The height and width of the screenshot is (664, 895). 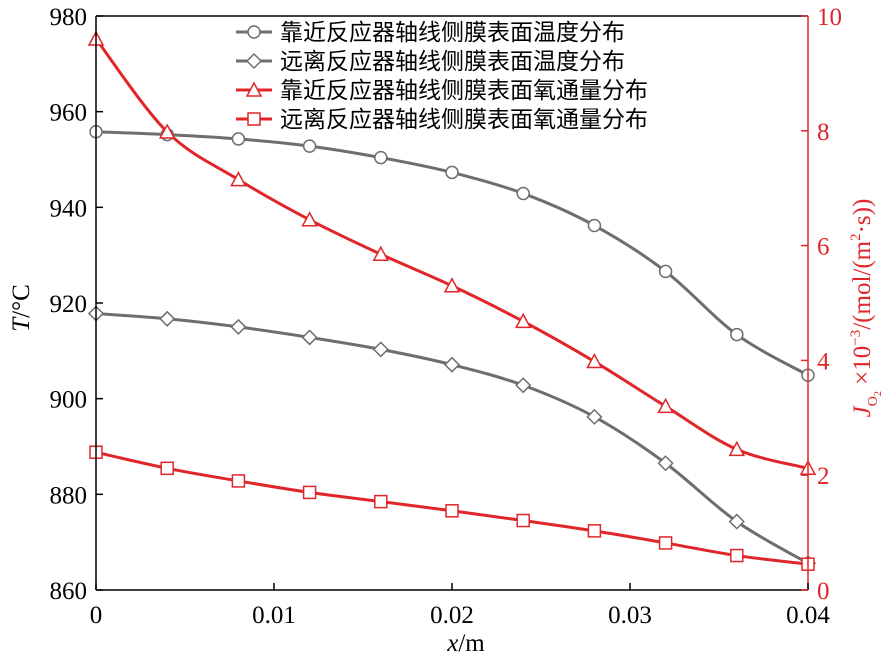 What do you see at coordinates (452, 33) in the screenshot?
I see `legend-label: 靠近反应器轴线侧膜表面温度分布` at bounding box center [452, 33].